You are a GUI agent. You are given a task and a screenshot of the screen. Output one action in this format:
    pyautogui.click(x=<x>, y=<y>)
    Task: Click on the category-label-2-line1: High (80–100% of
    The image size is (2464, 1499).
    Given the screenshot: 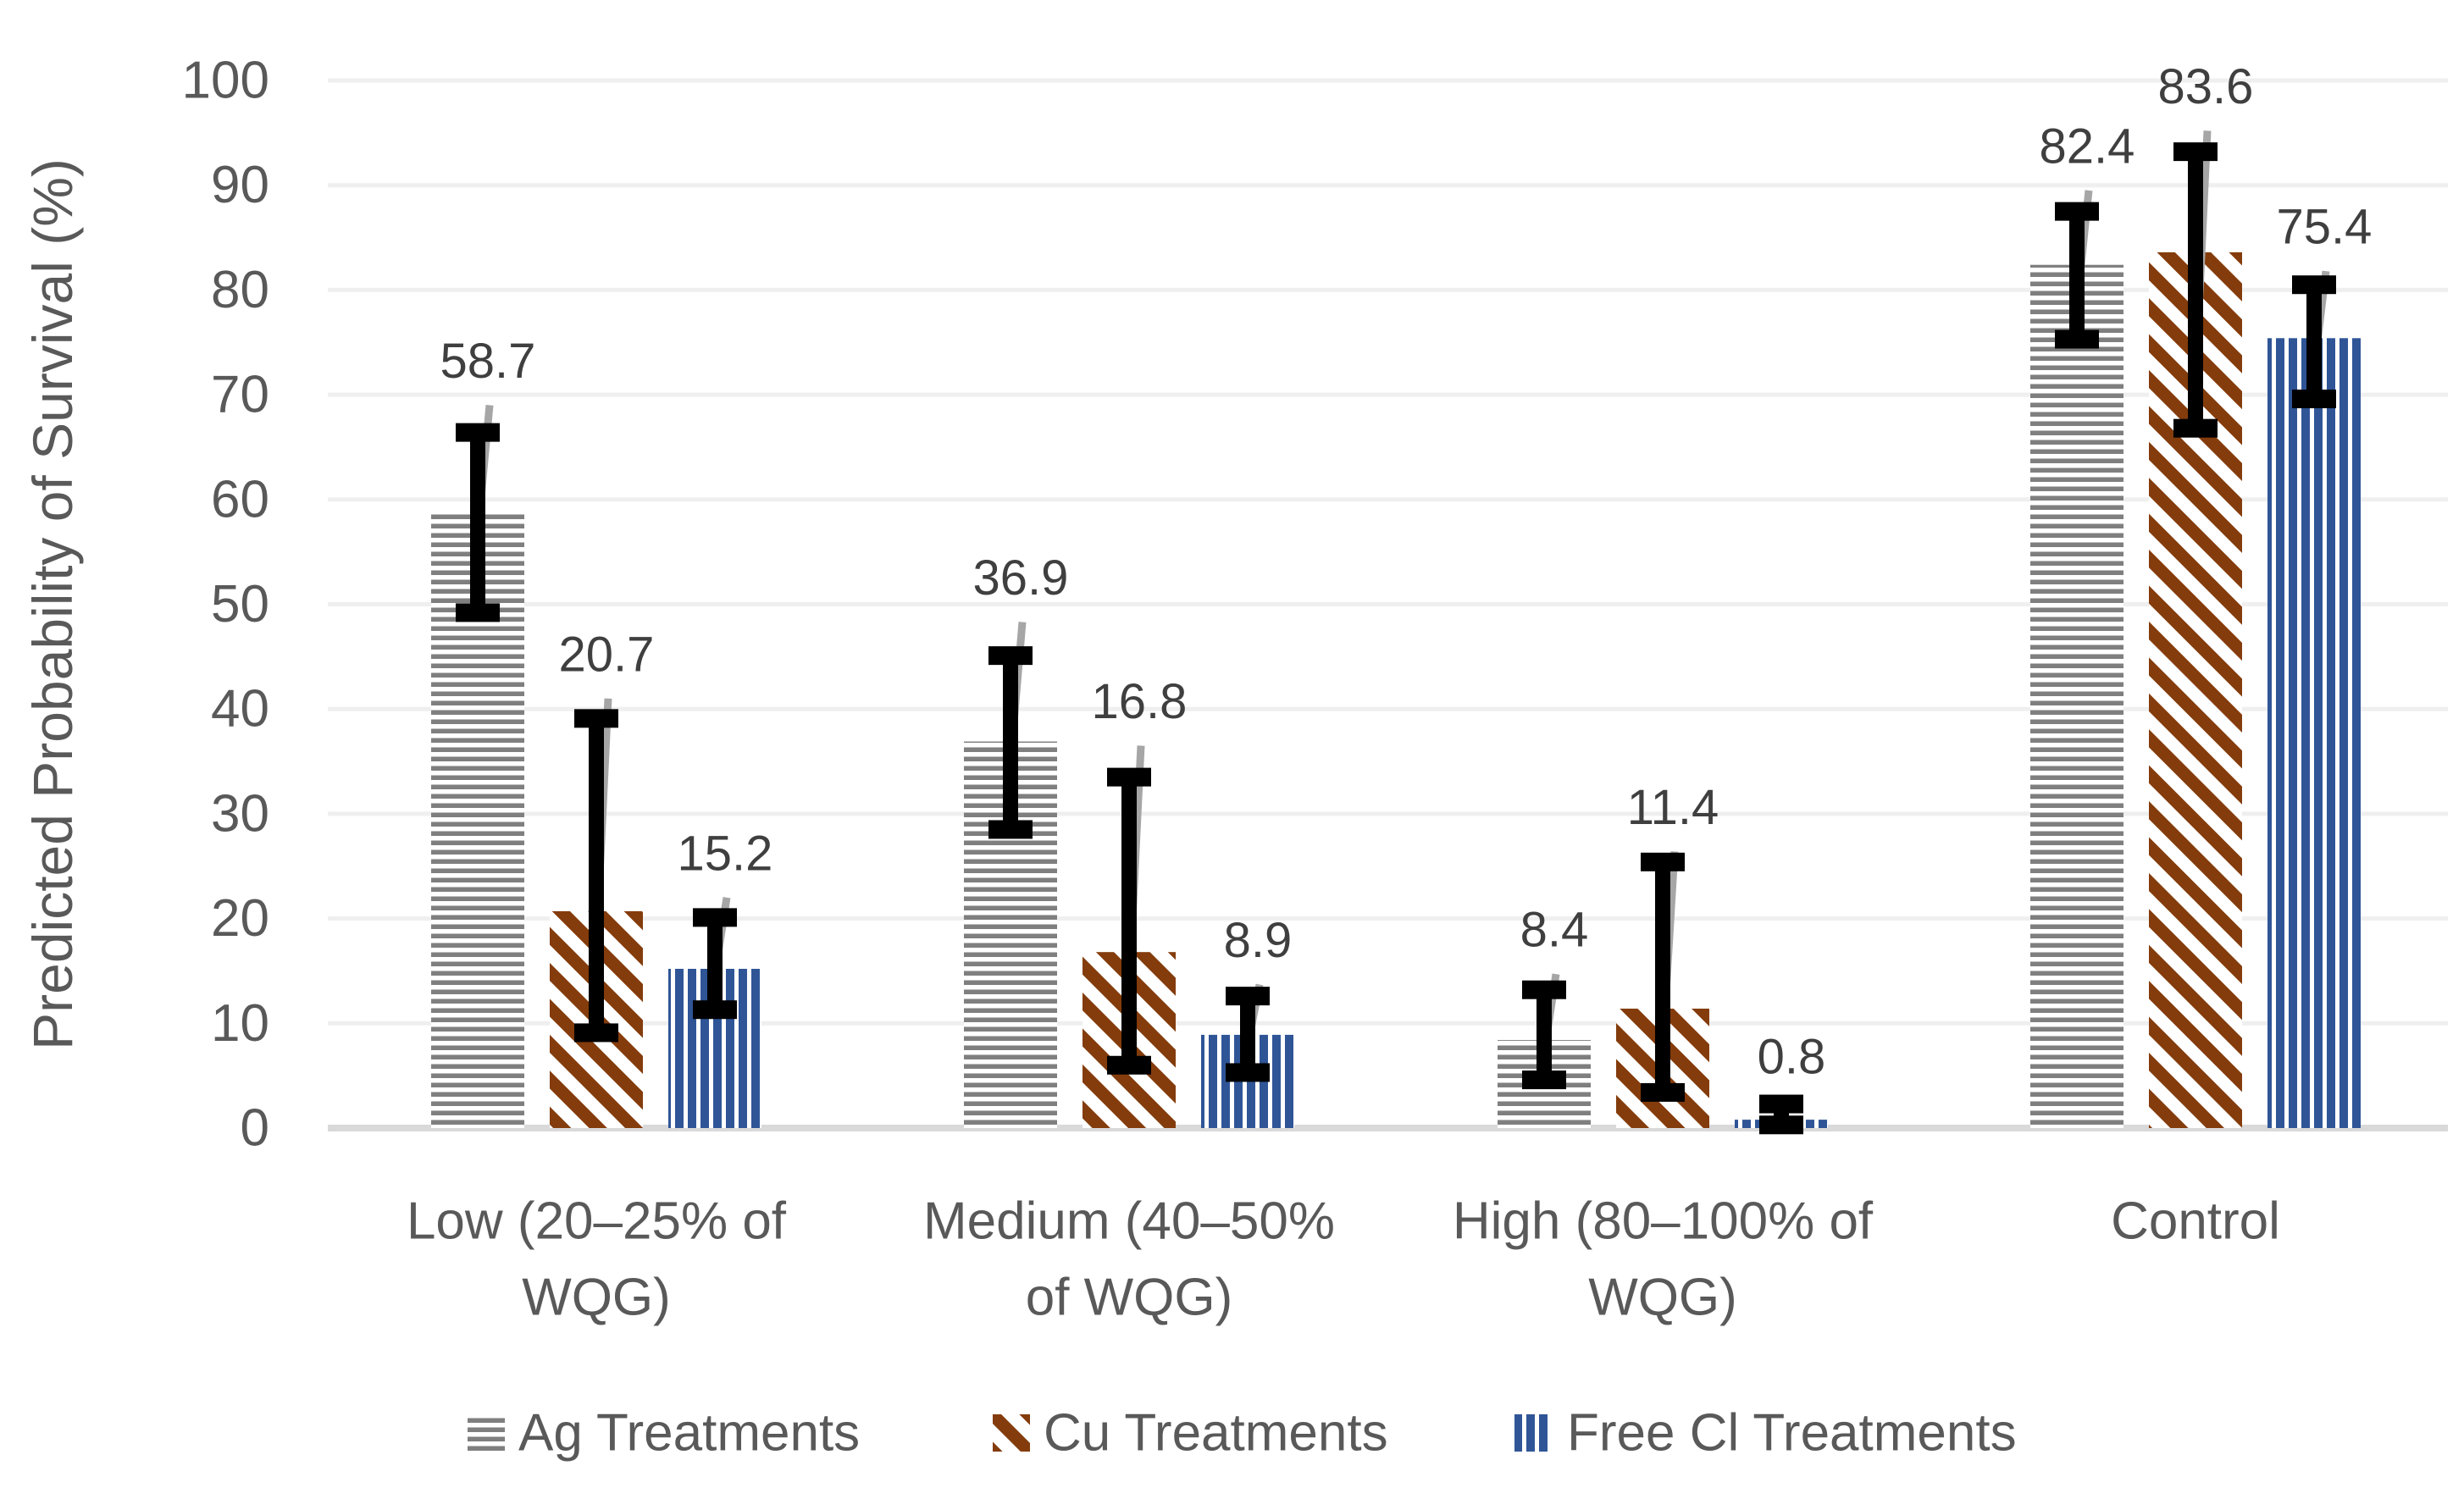 What is the action you would take?
    pyautogui.click(x=1663, y=1221)
    